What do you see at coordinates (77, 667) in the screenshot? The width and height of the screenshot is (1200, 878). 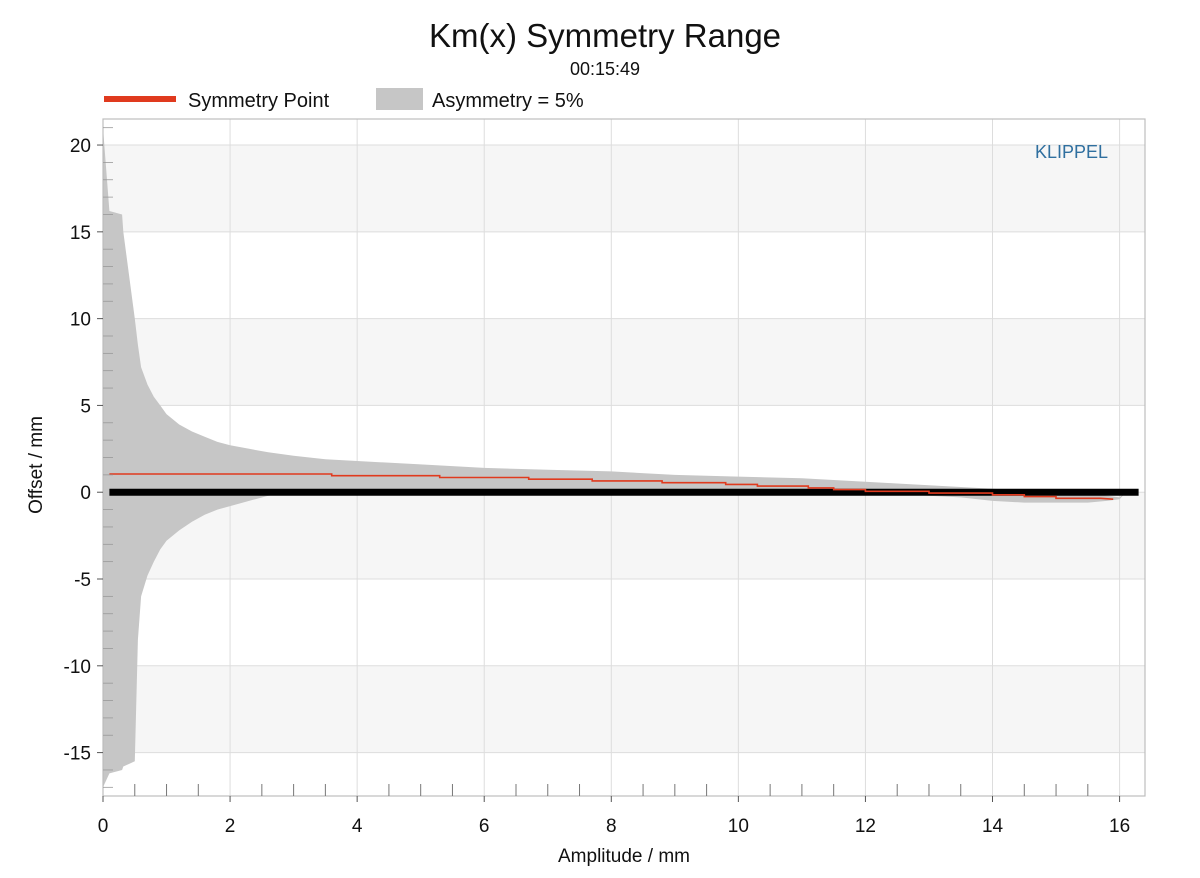 I see `y-tick-label: -10` at bounding box center [77, 667].